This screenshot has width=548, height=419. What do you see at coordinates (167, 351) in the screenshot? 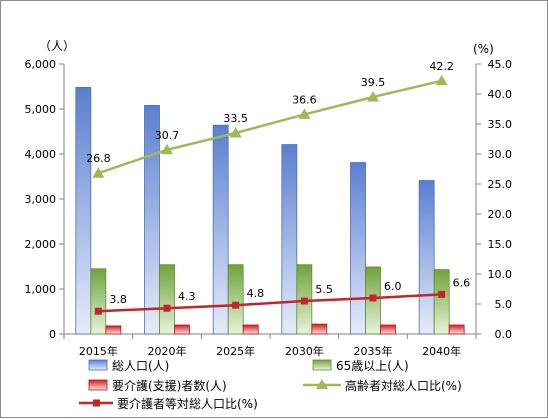
I see `x-tick-label: 2020年` at bounding box center [167, 351].